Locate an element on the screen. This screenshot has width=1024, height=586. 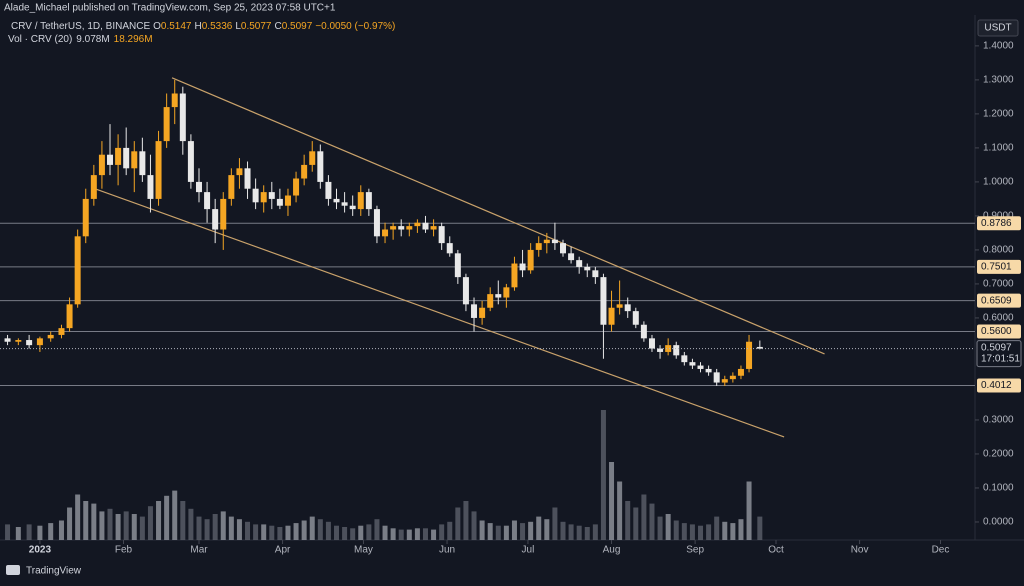
x-tick-label: Apr is located at coordinates (283, 550).